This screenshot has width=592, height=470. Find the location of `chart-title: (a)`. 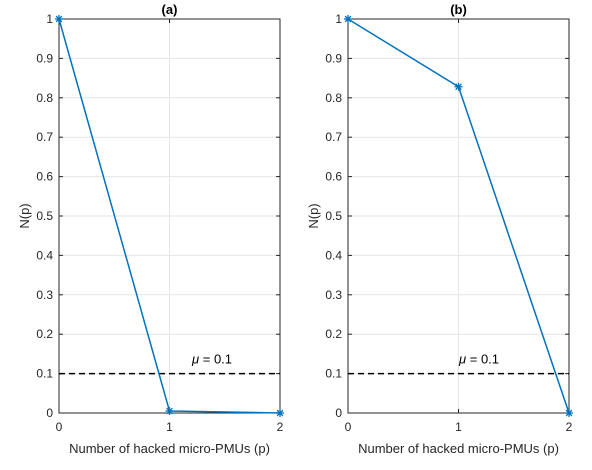

chart-title: (a) is located at coordinates (170, 9).